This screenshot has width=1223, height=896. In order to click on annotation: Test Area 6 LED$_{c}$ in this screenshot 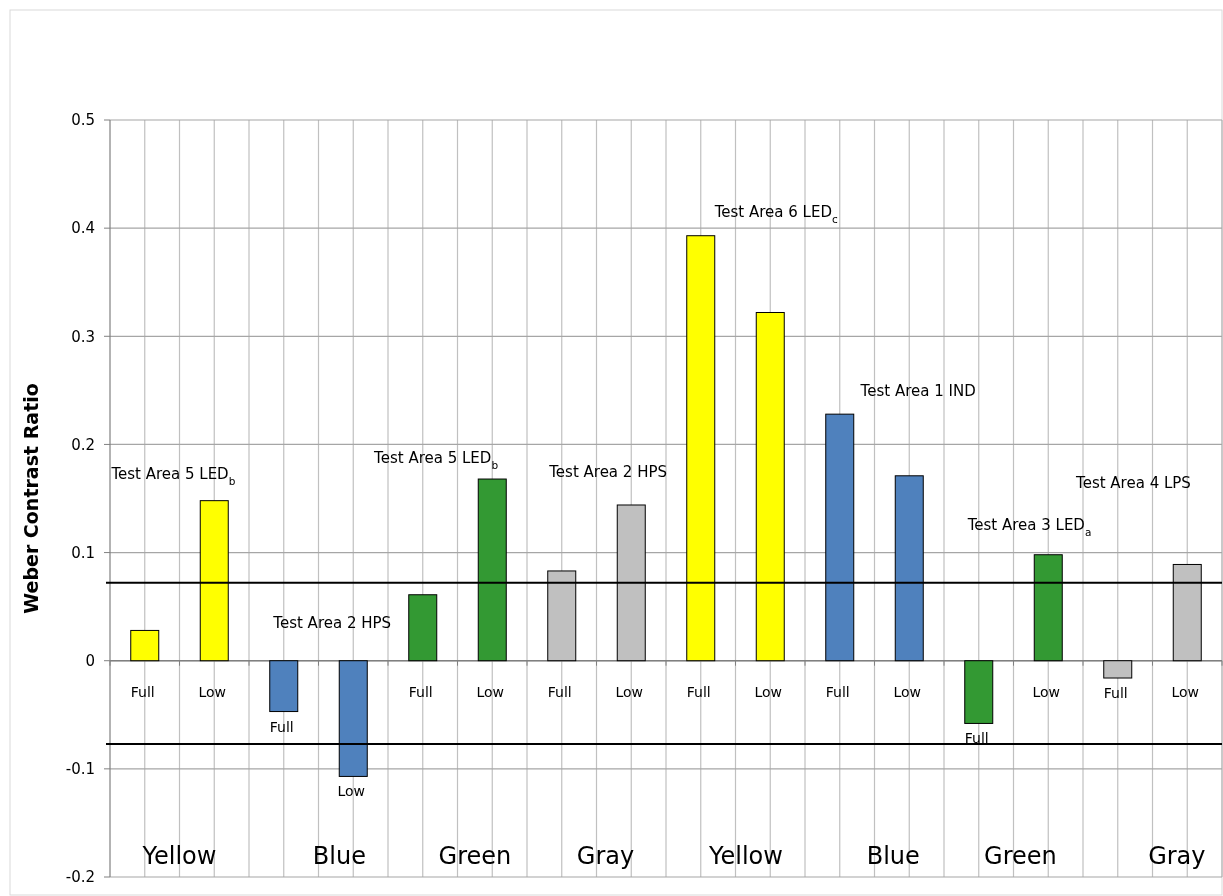, I will do `click(775, 214)`.